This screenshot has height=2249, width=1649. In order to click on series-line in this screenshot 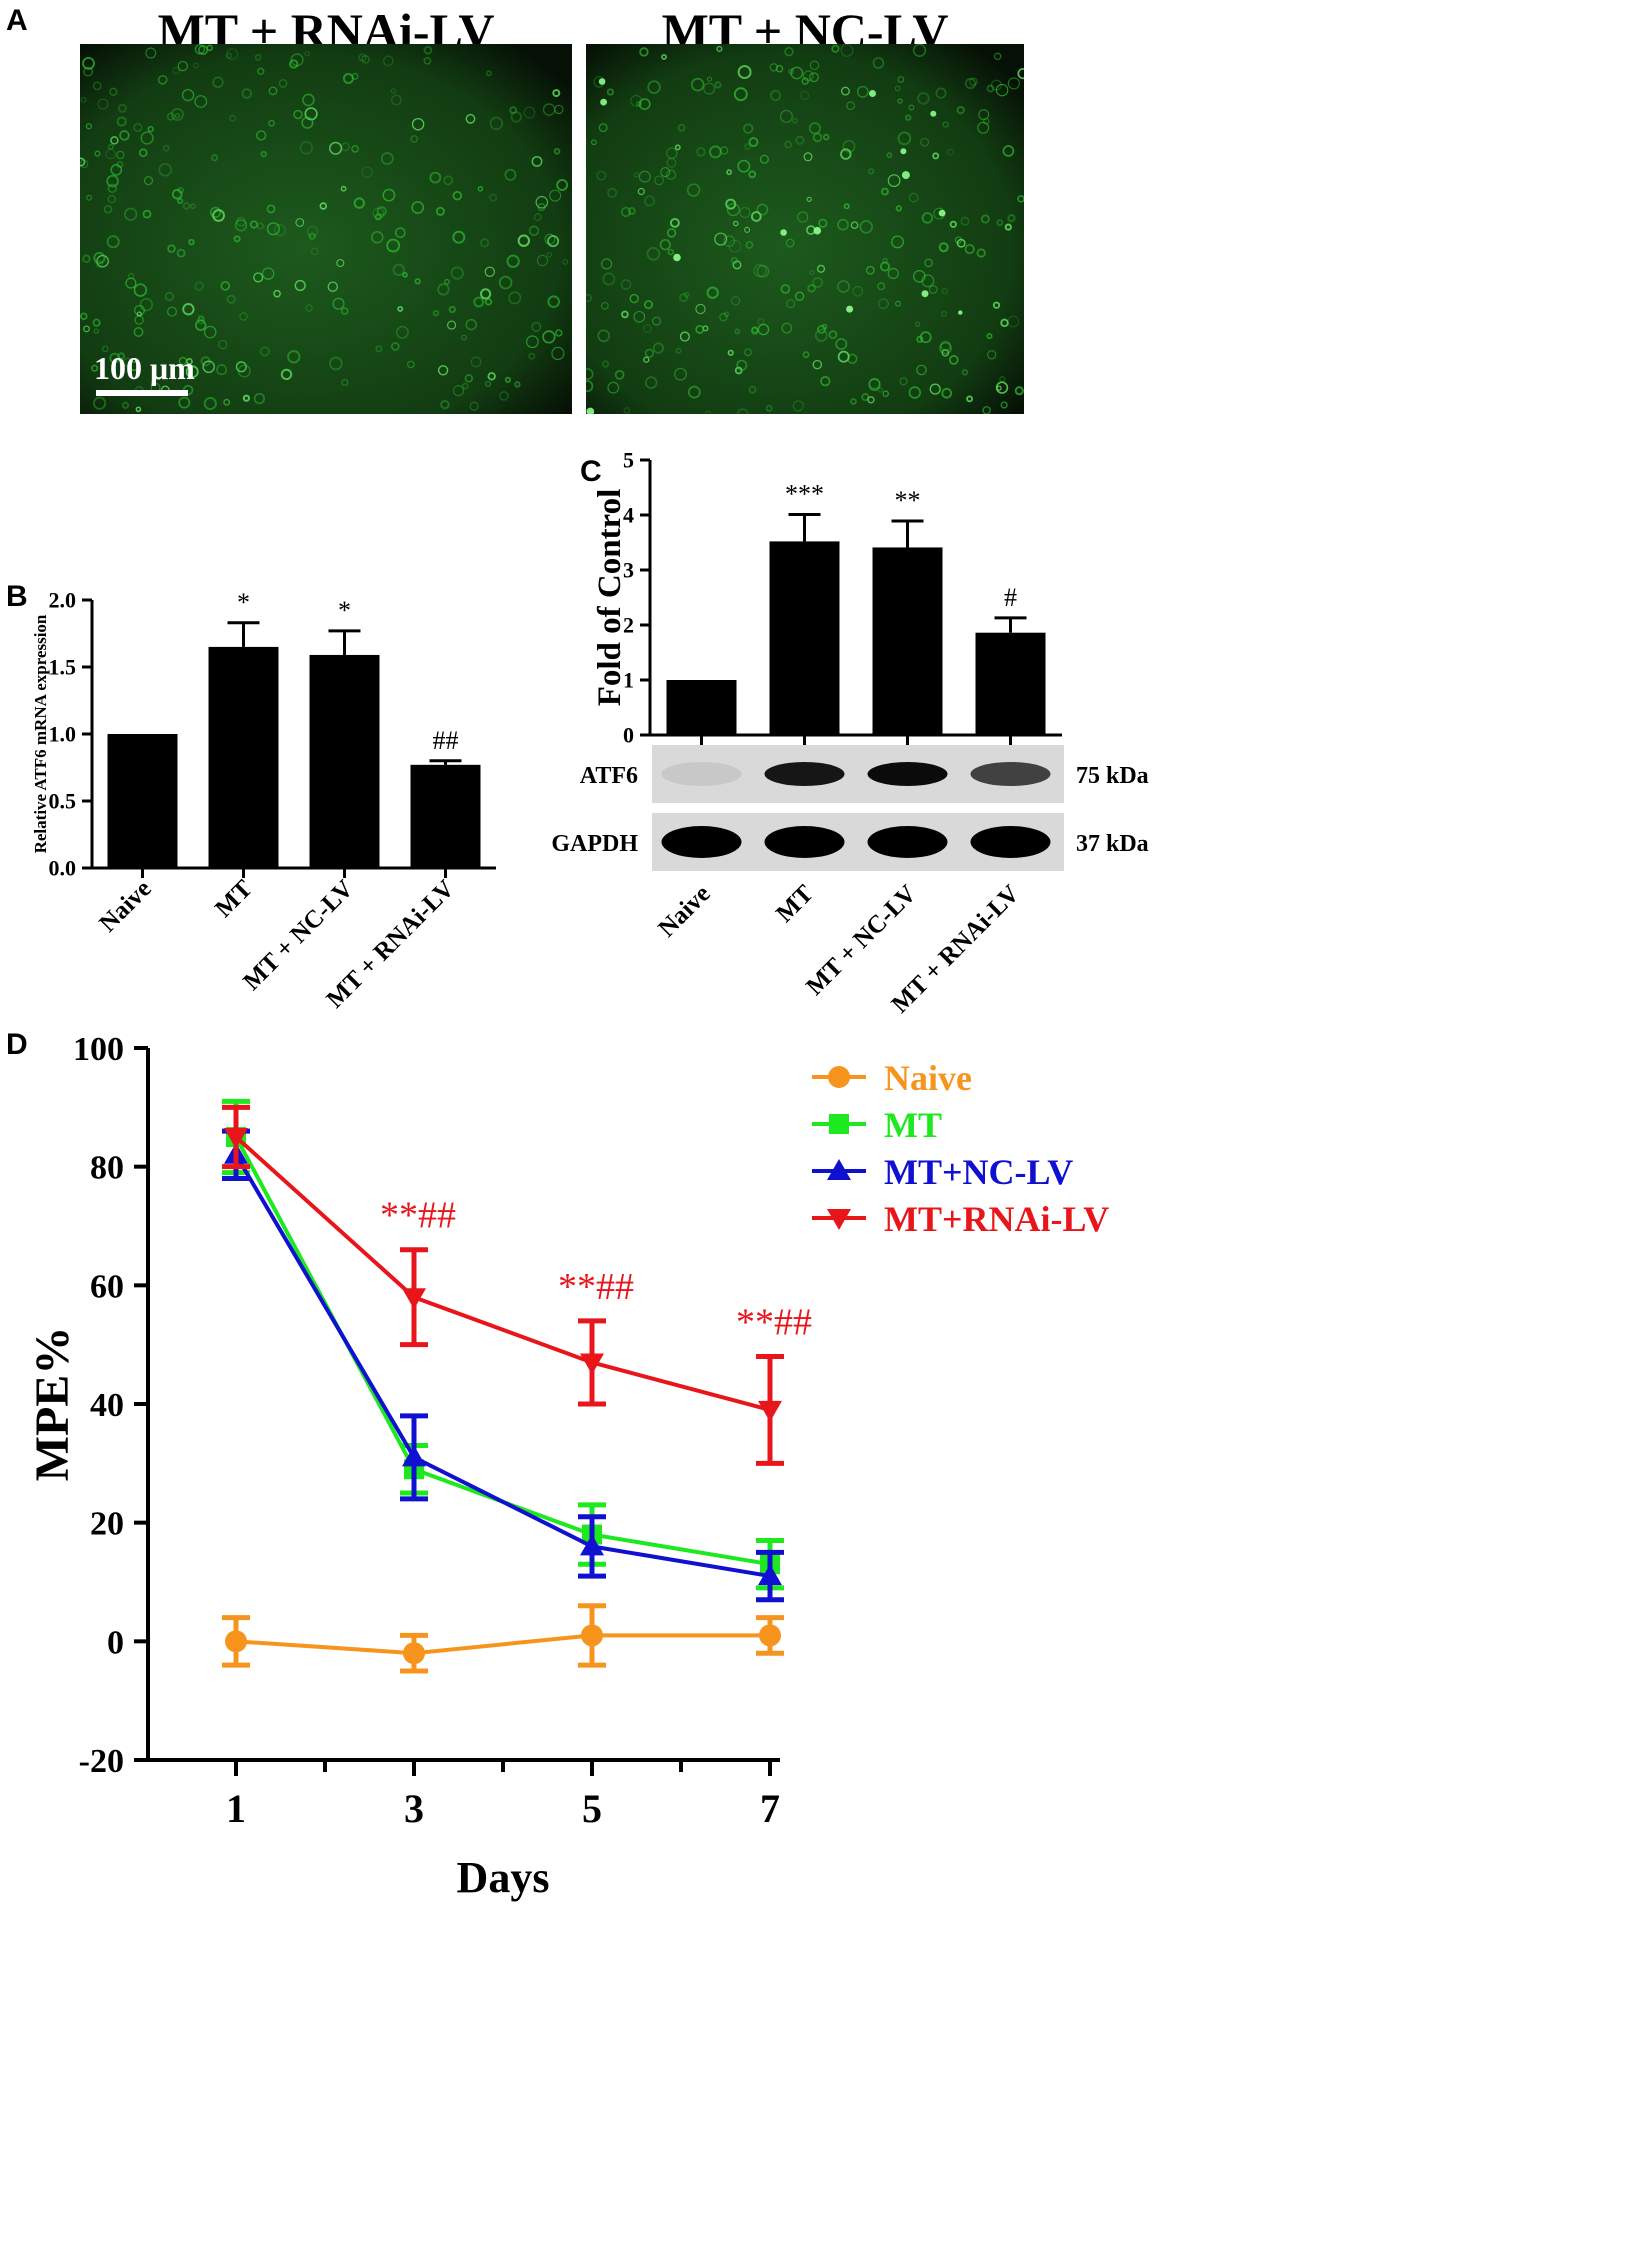, I will do `click(502, 1644)`.